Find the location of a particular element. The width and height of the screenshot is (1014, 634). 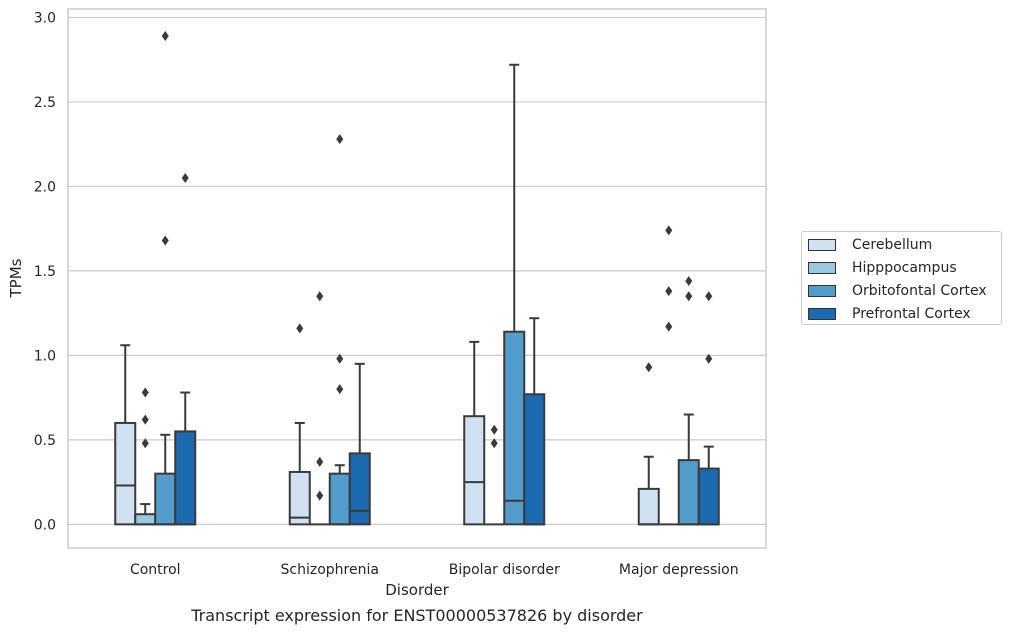

y-tick-label: 2.5 is located at coordinates (45, 103).